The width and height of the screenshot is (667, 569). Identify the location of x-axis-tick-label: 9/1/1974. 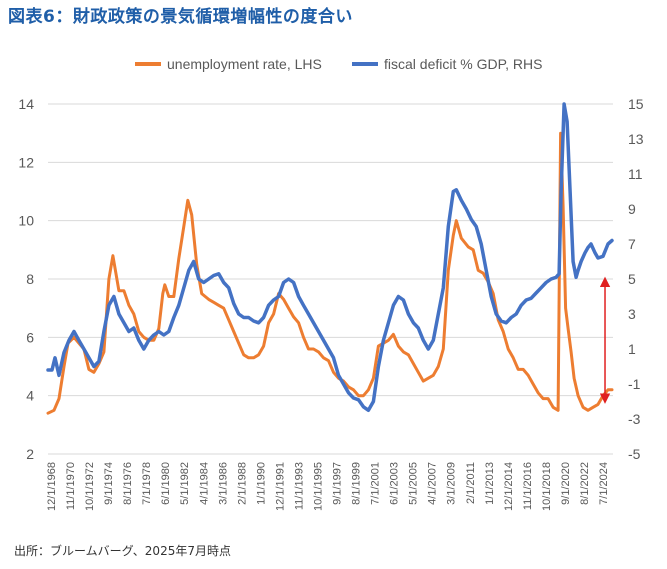
(109, 483).